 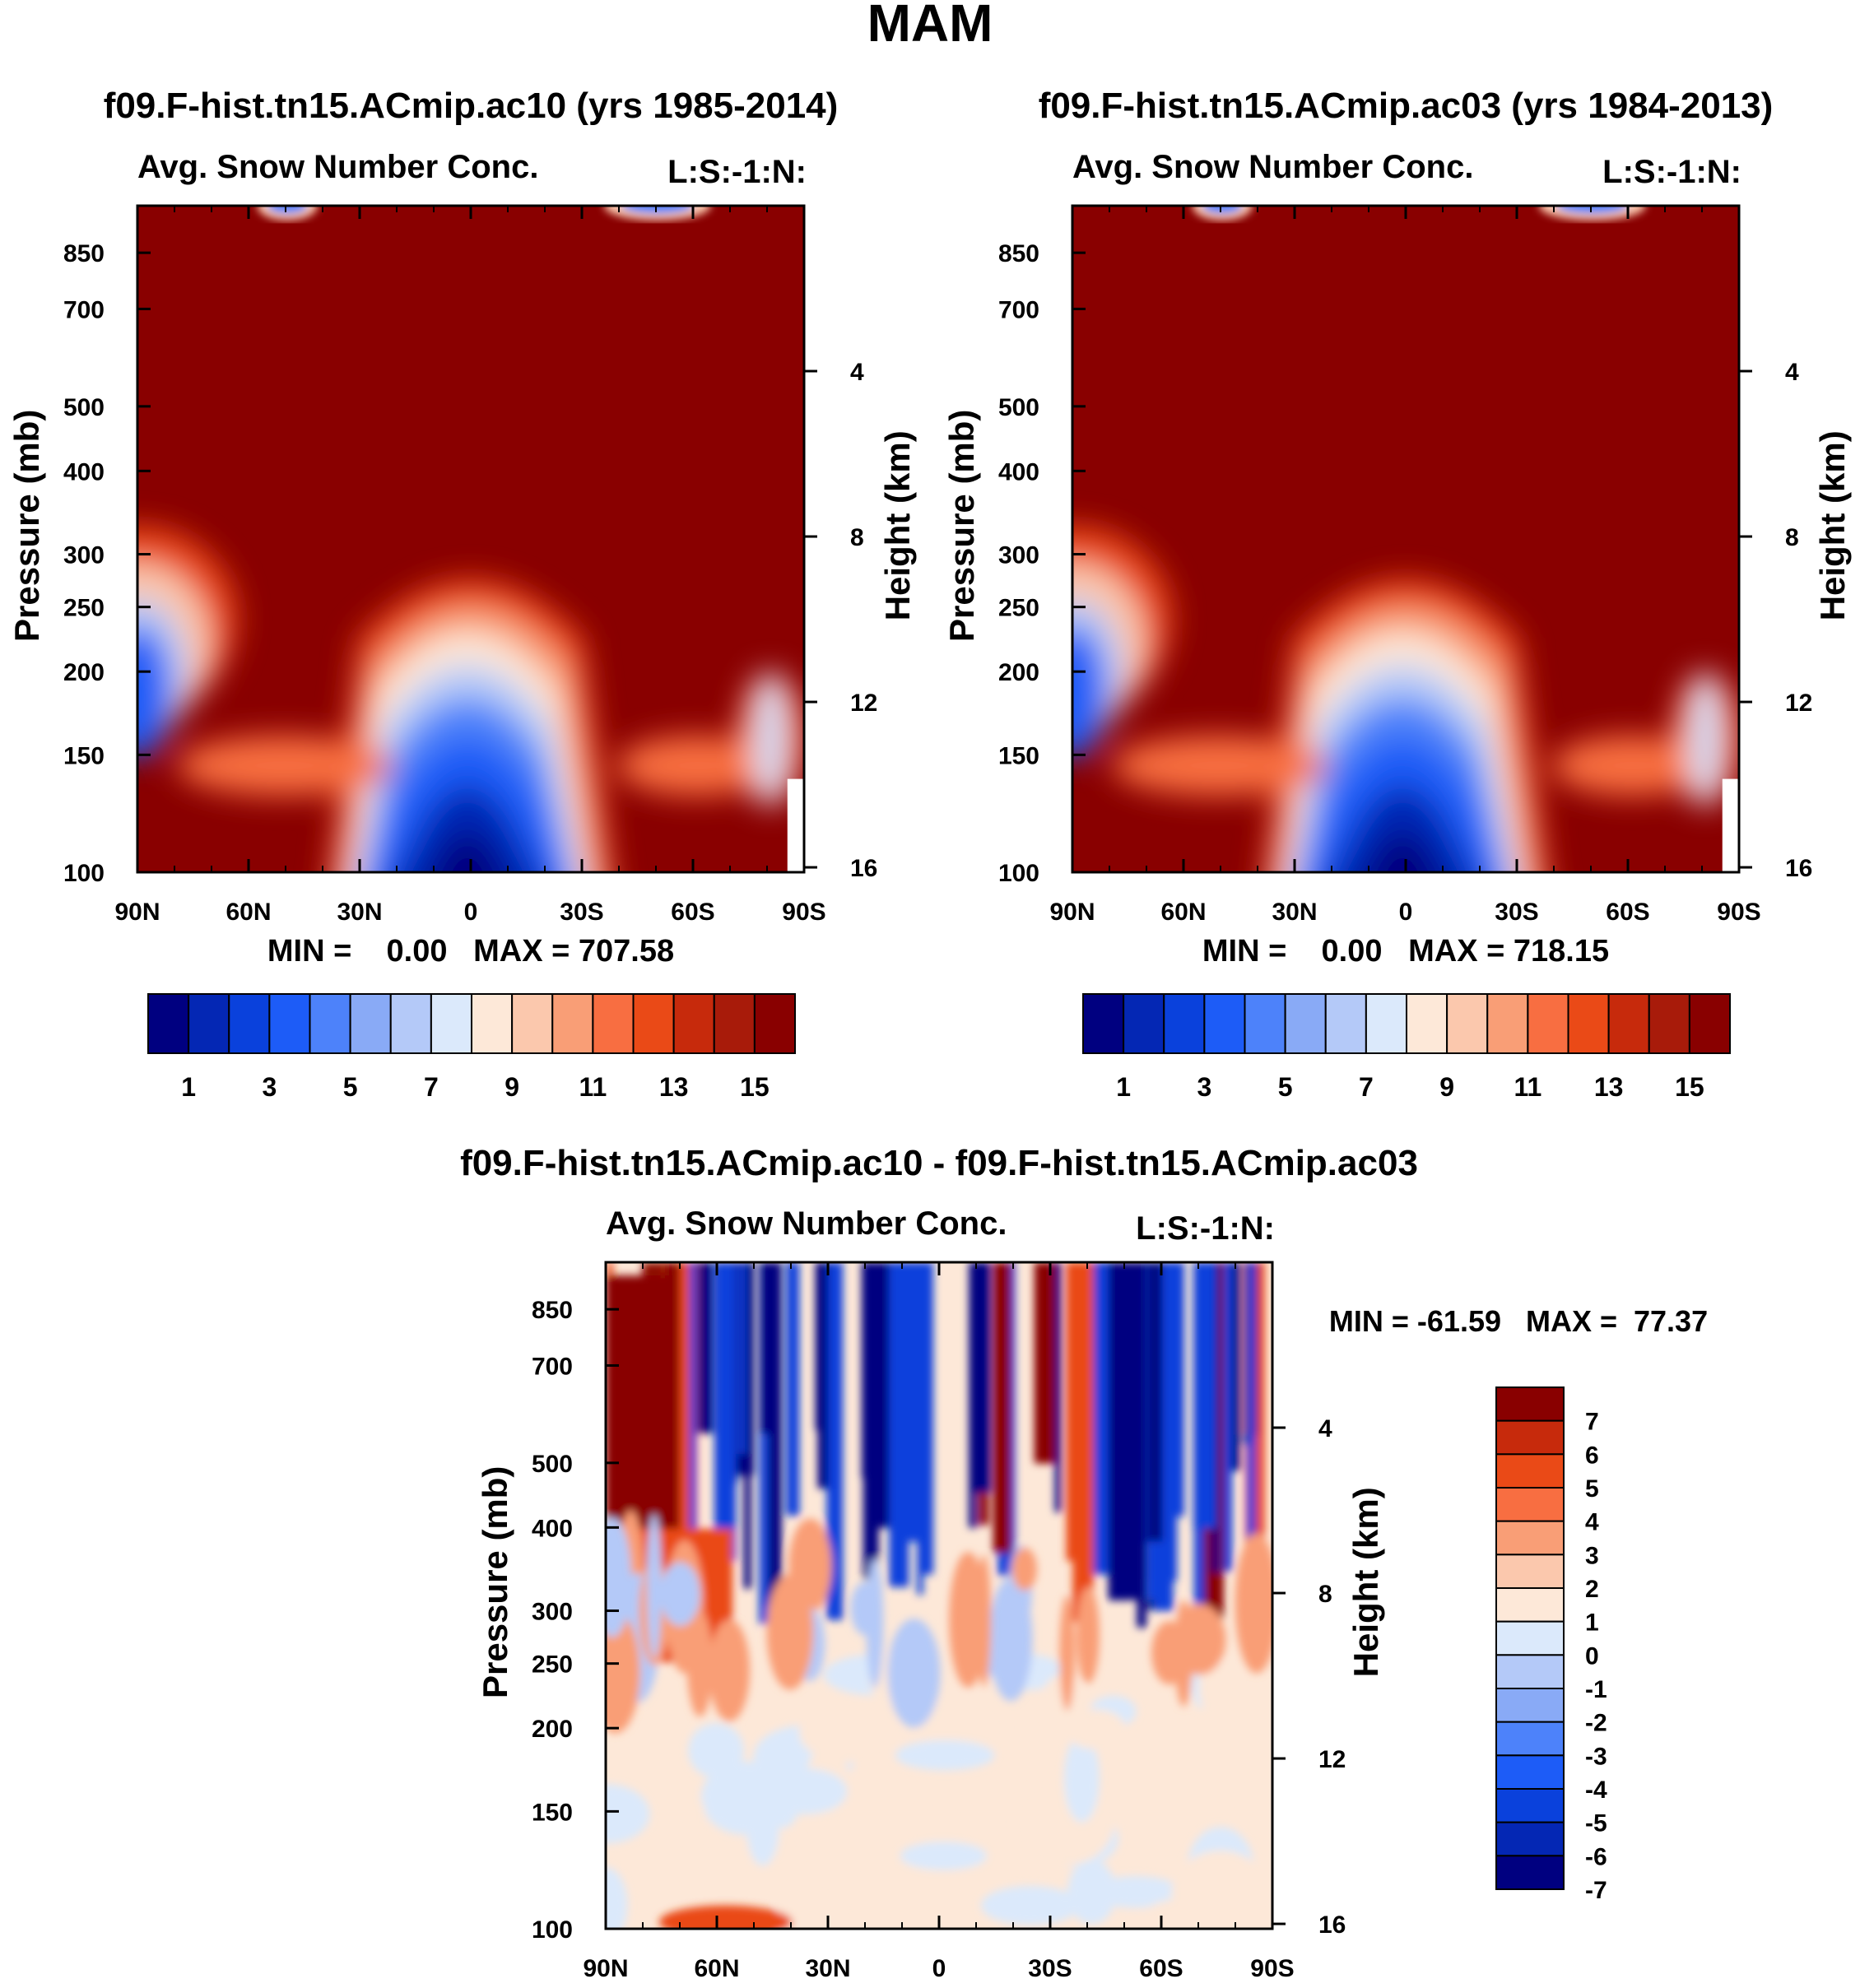 I want to click on sh-polar-blob, so click(x=770, y=739).